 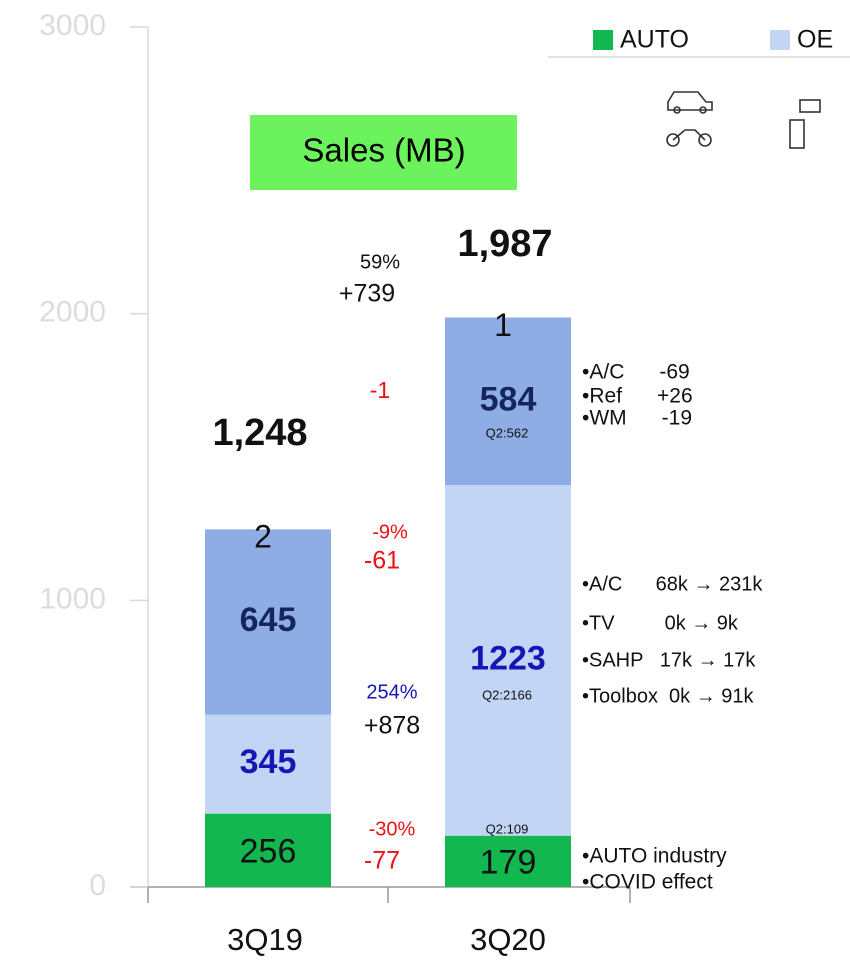 What do you see at coordinates (265, 939) in the screenshot?
I see `x-tick-label: 3Q19` at bounding box center [265, 939].